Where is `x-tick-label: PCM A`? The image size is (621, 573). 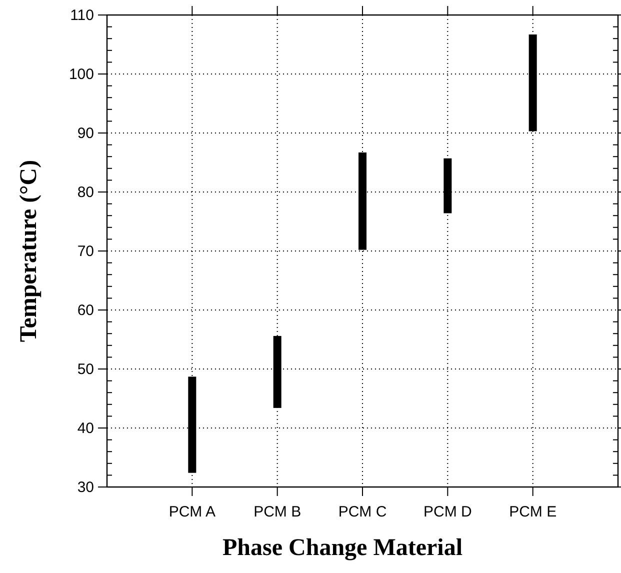 x-tick-label: PCM A is located at coordinates (192, 512).